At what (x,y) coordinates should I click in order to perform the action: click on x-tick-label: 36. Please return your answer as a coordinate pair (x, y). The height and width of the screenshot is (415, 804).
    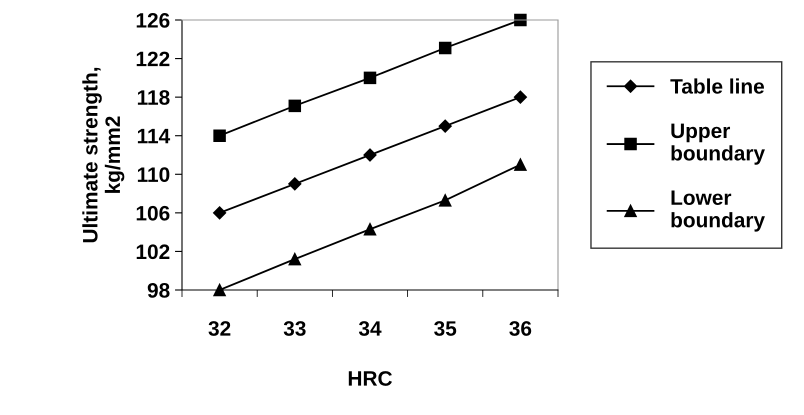
    Looking at the image, I should click on (520, 328).